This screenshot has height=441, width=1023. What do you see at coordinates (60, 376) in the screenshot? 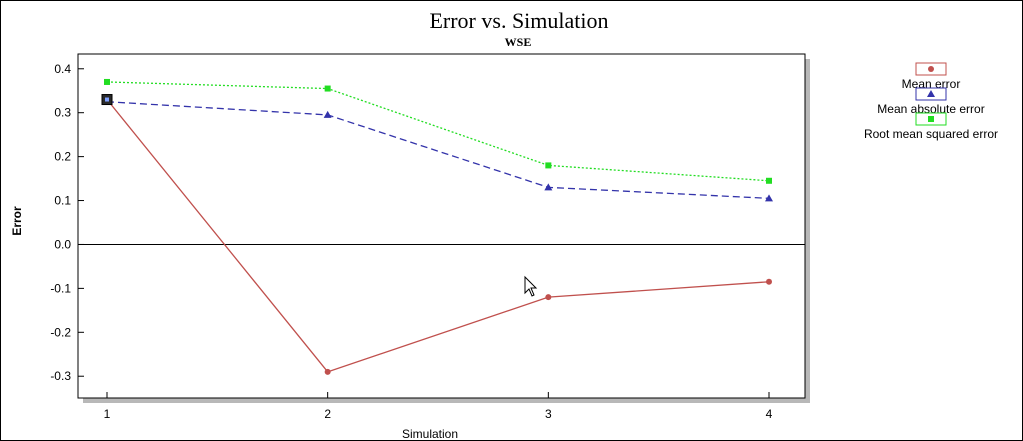
I see `y-tick-label: -0.3` at bounding box center [60, 376].